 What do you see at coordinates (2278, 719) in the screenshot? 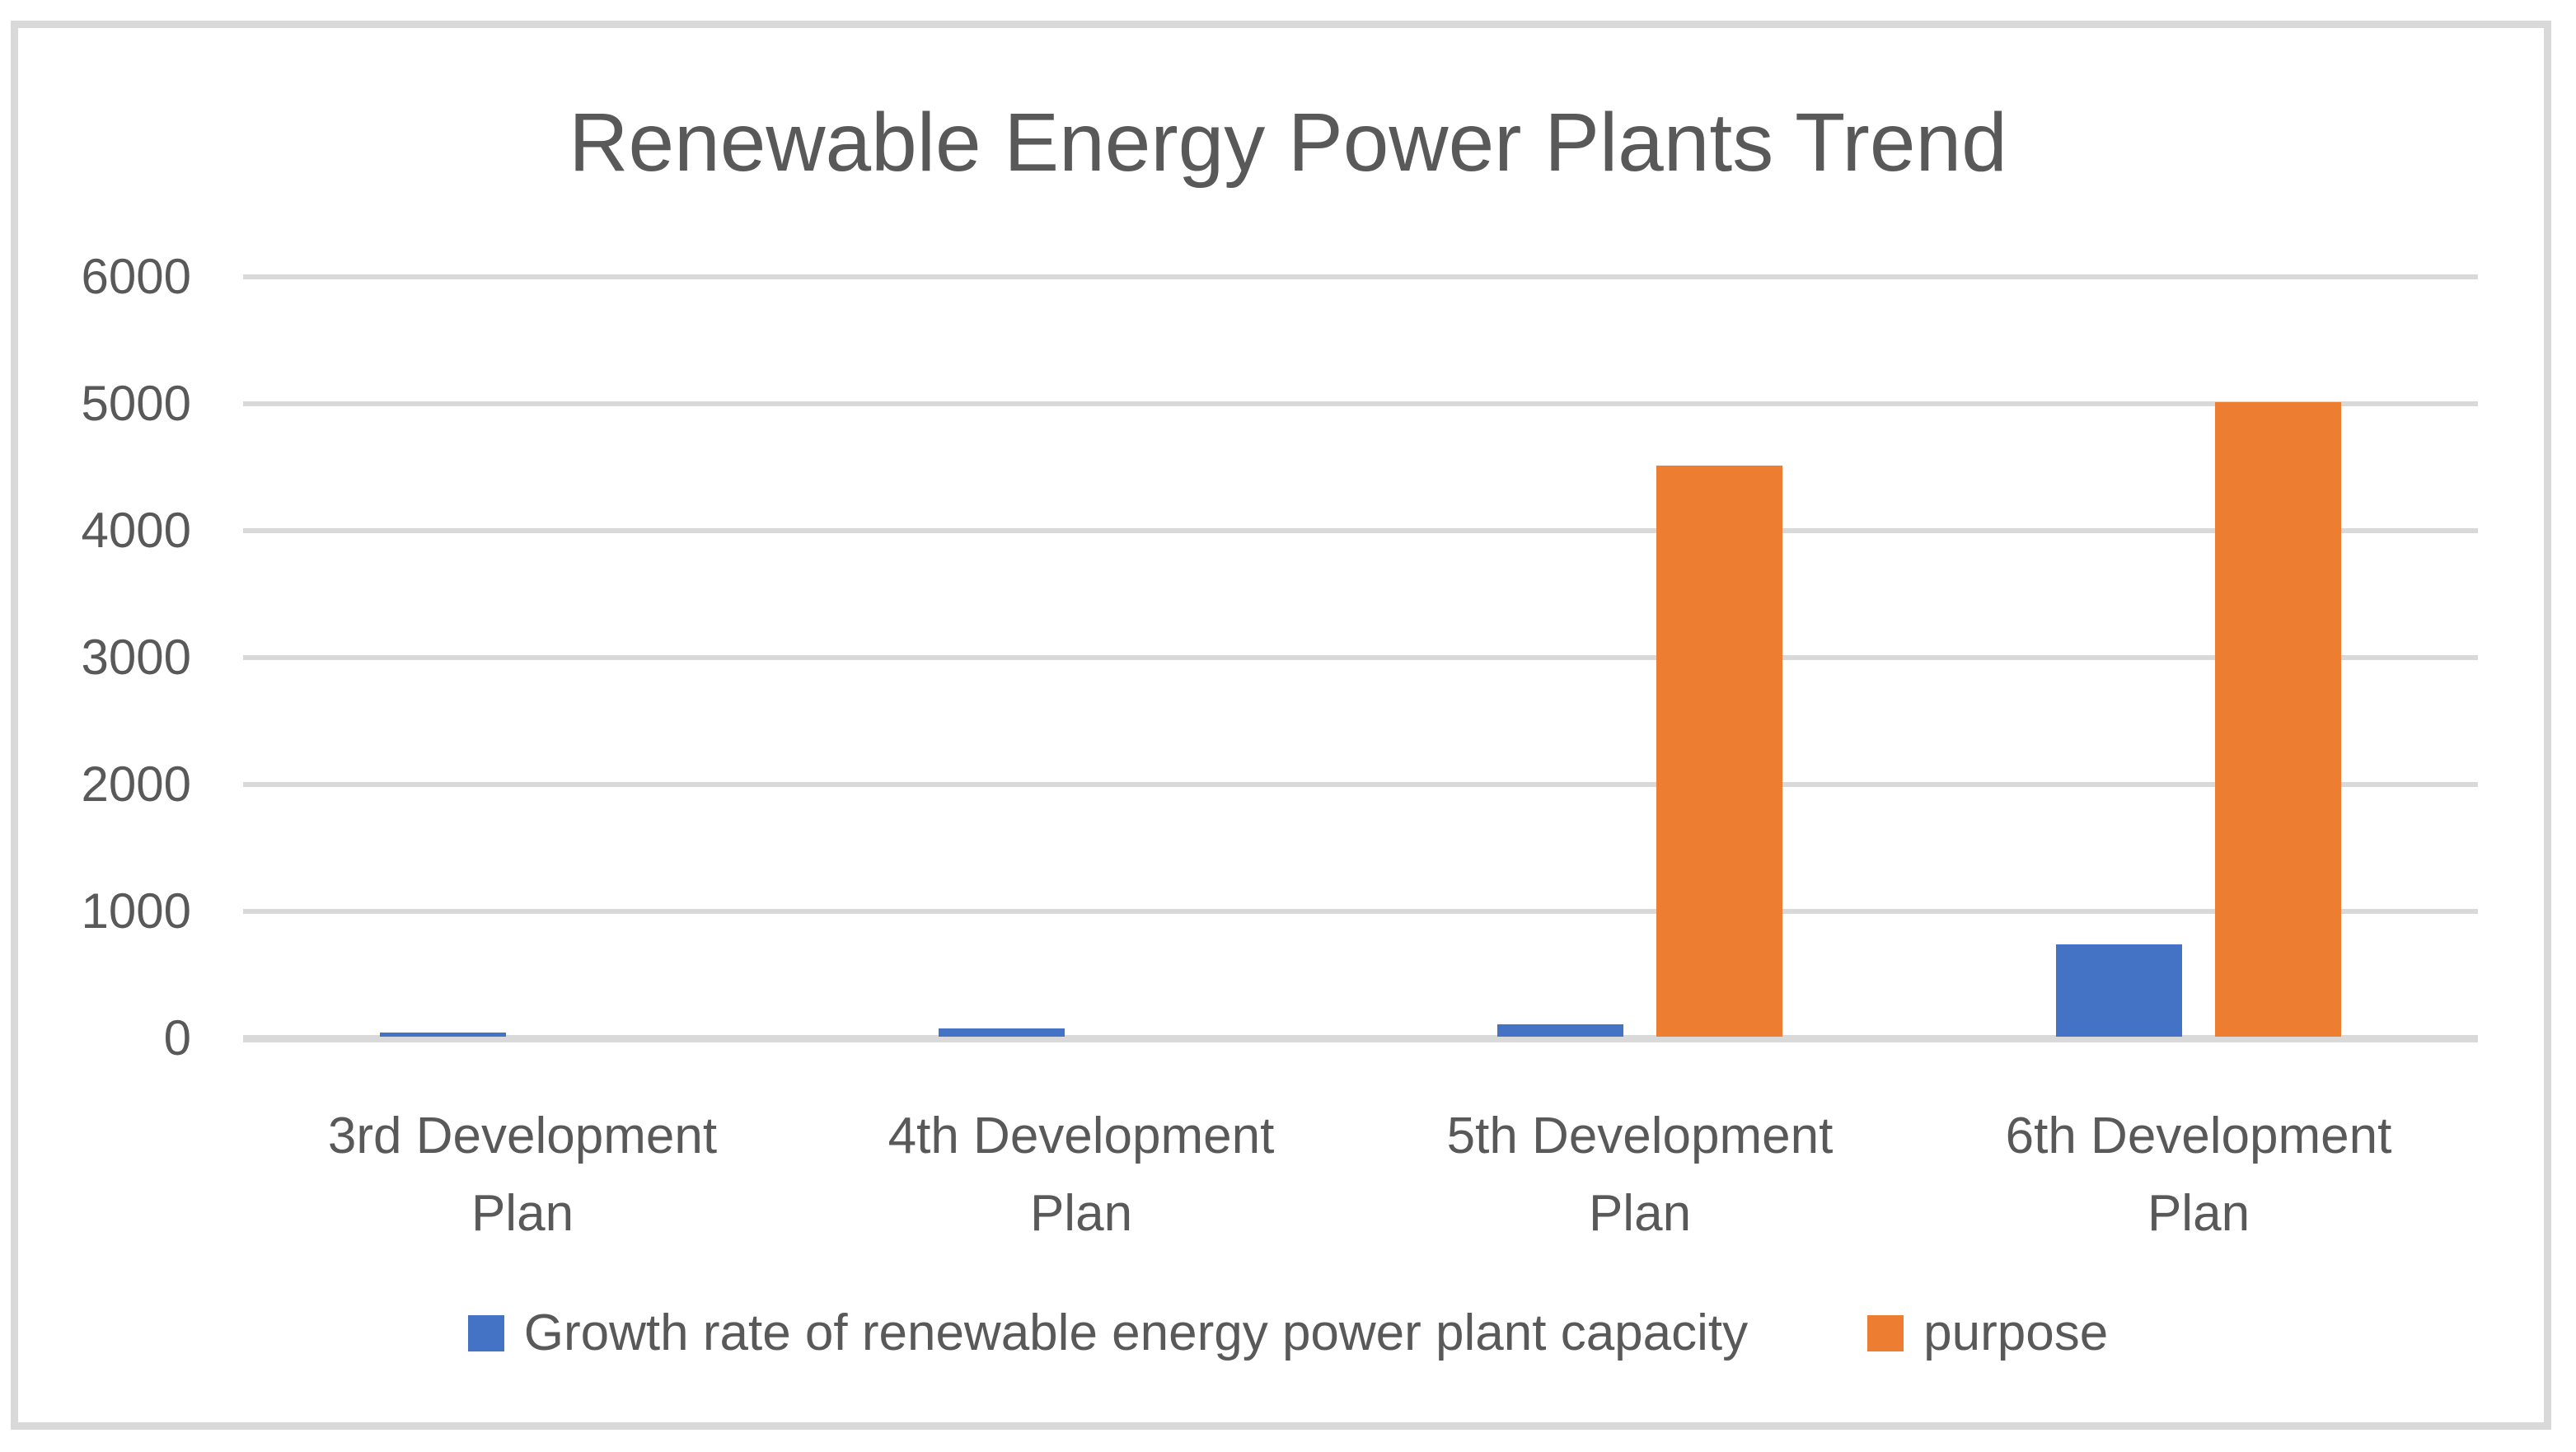
I see `bar-purpose-6th-development-plan` at bounding box center [2278, 719].